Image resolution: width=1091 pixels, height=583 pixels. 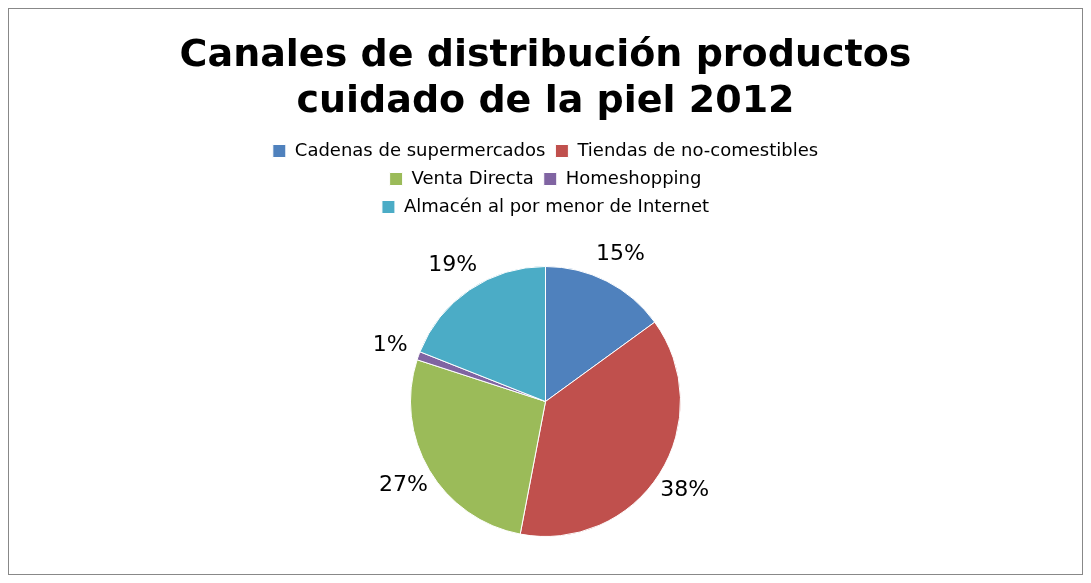 What do you see at coordinates (403, 484) in the screenshot?
I see `data-label: 27%` at bounding box center [403, 484].